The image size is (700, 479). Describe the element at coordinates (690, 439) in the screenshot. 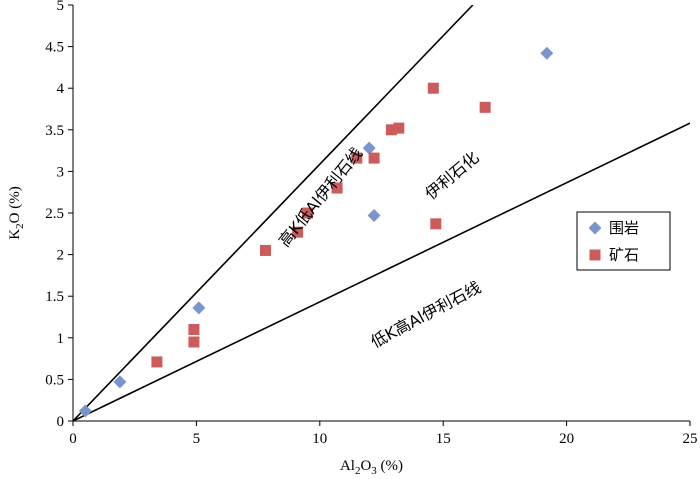

I see `x-tick-label: 25` at that location.